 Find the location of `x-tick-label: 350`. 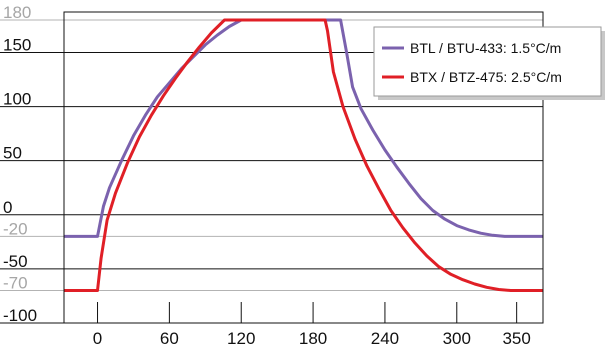

x-tick-label: 350 is located at coordinates (516, 338).